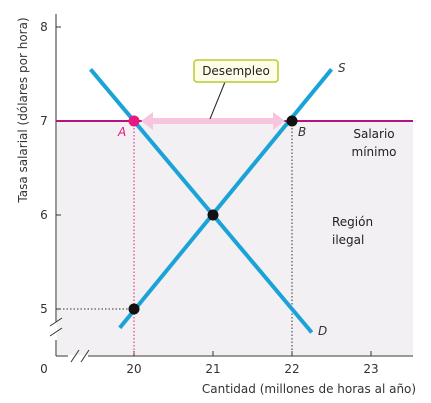 This screenshot has width=431, height=403. What do you see at coordinates (44, 309) in the screenshot?
I see `y-tick-label-5: 5` at bounding box center [44, 309].